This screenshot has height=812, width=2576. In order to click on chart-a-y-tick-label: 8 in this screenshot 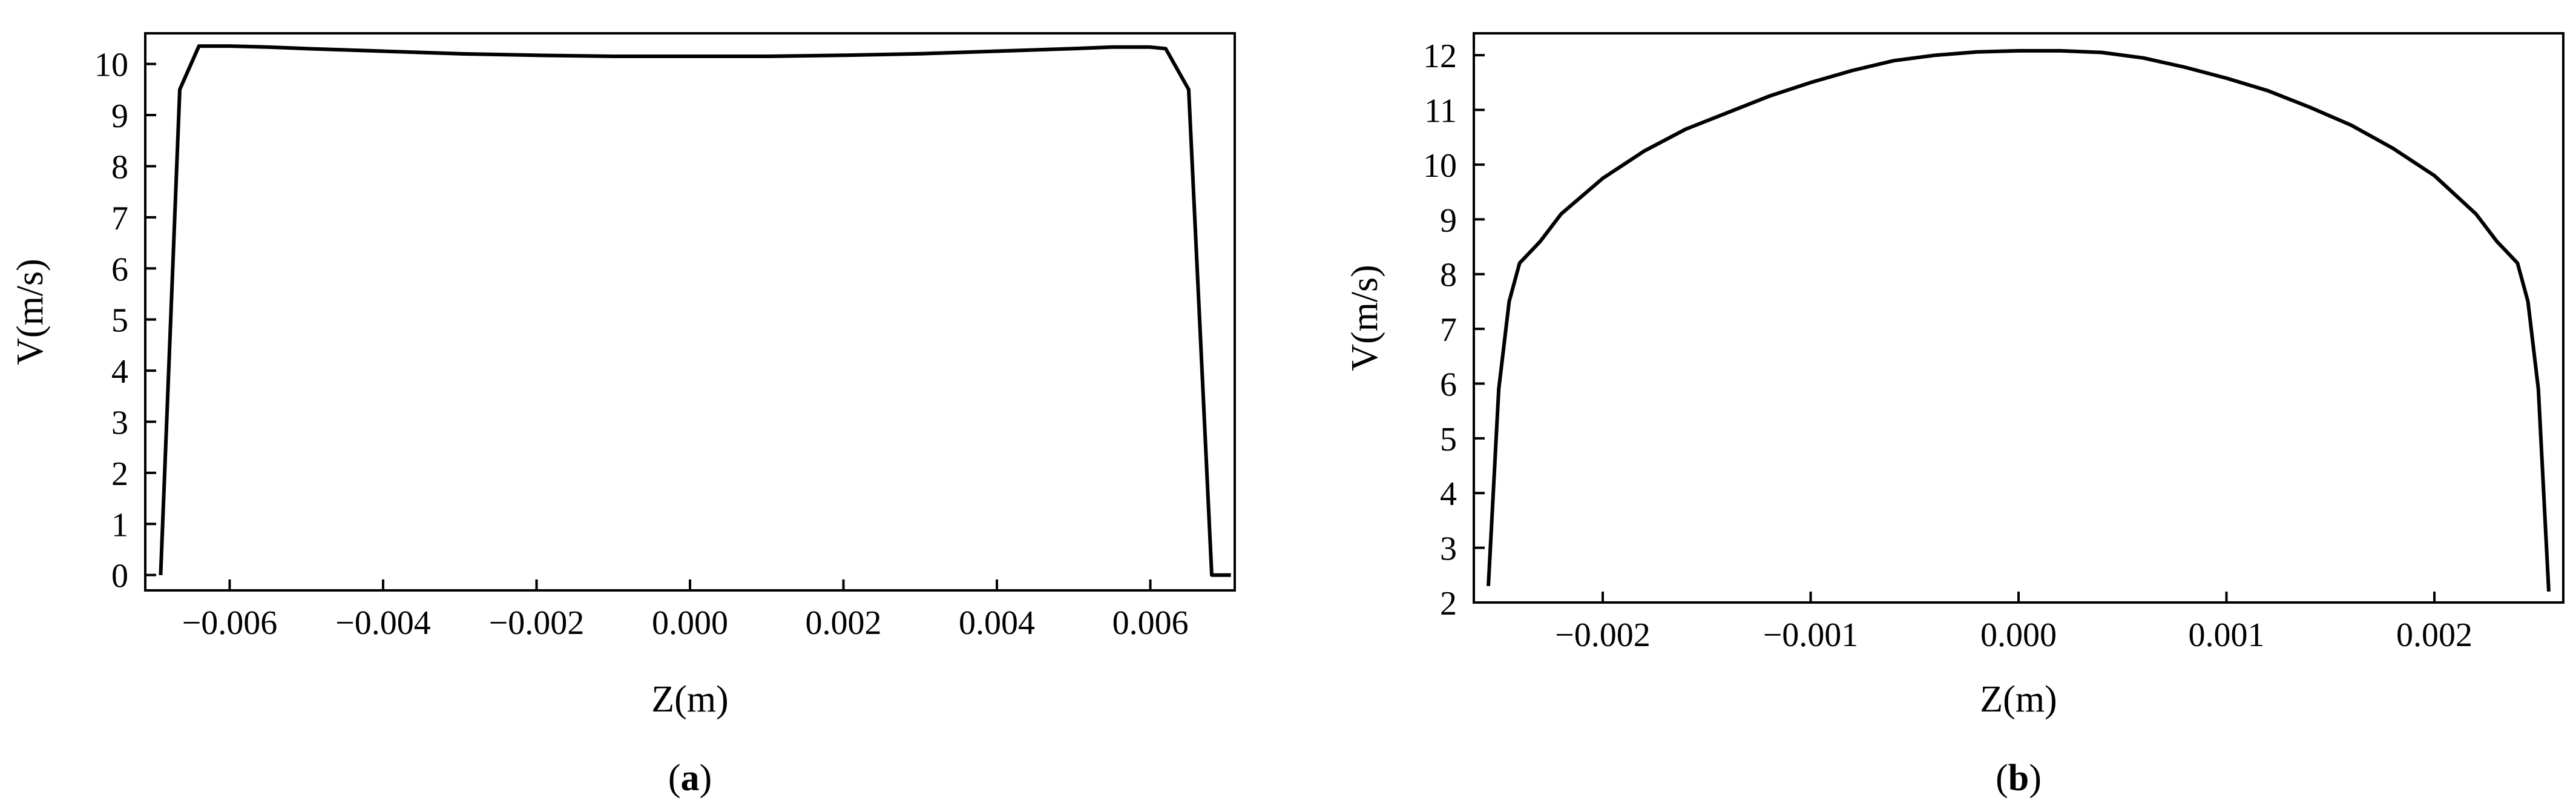, I will do `click(119, 167)`.